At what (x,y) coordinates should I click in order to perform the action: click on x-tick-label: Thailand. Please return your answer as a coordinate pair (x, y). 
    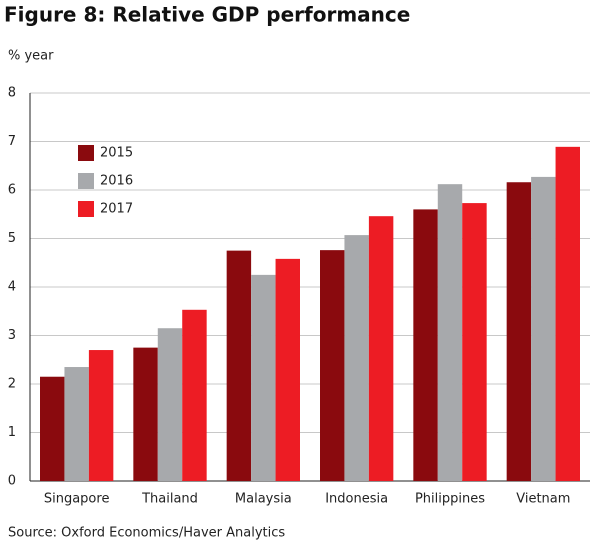
    Looking at the image, I should click on (169, 499).